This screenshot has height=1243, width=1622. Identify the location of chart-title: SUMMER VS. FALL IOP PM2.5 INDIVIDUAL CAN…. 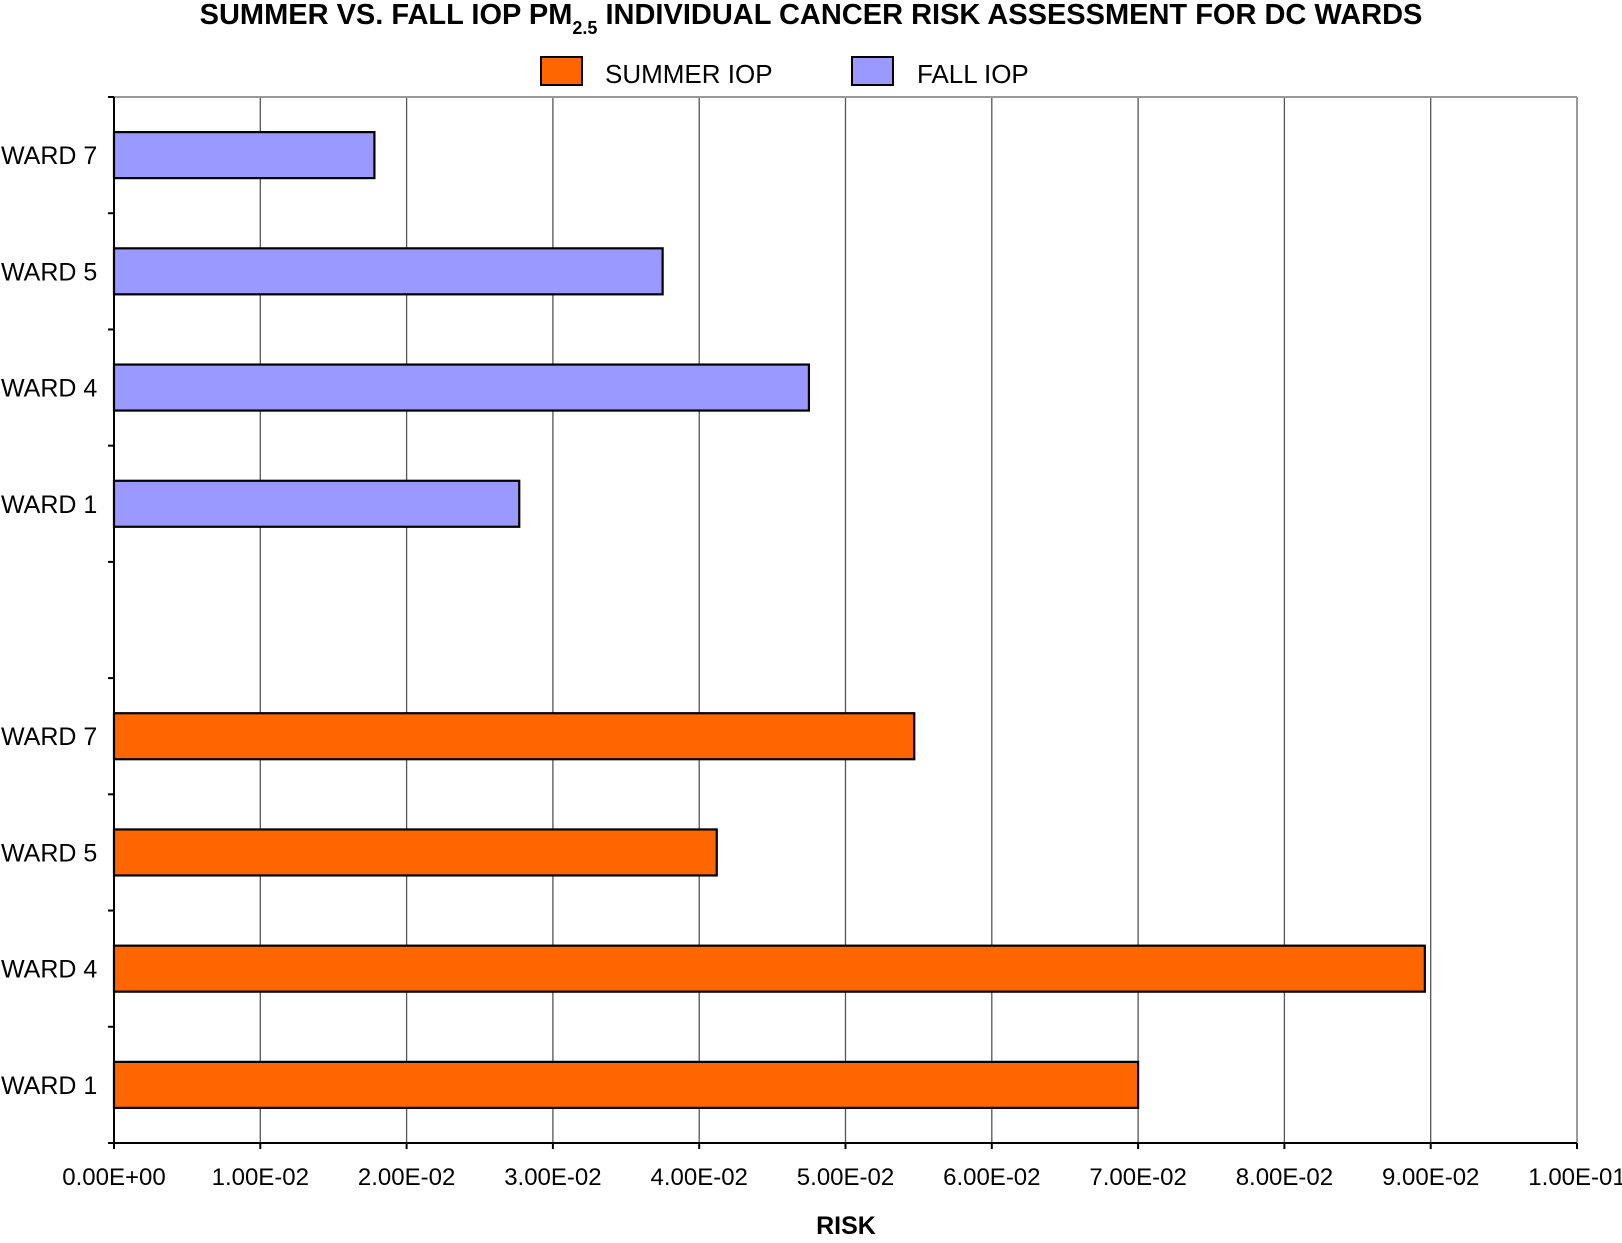
(811, 19).